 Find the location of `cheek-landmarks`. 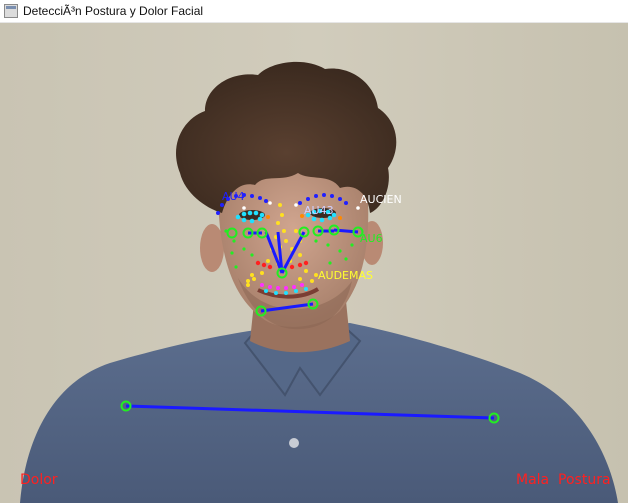

cheek-landmarks is located at coordinates (289, 249).